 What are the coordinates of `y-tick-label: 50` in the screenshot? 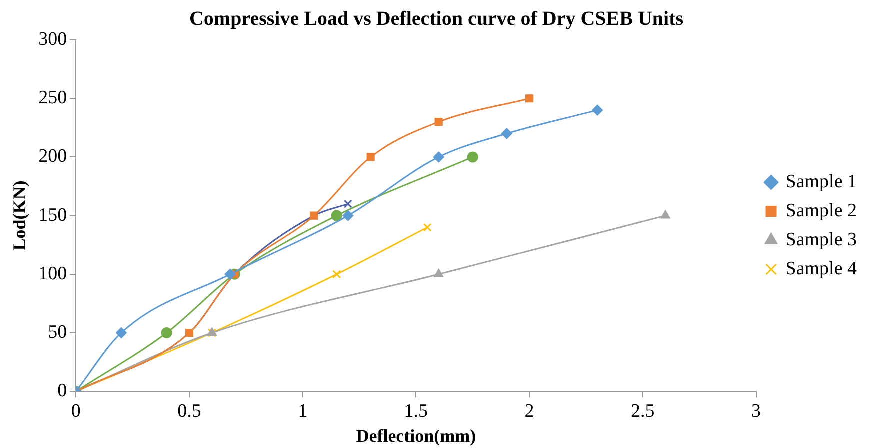 It's located at (58, 332).